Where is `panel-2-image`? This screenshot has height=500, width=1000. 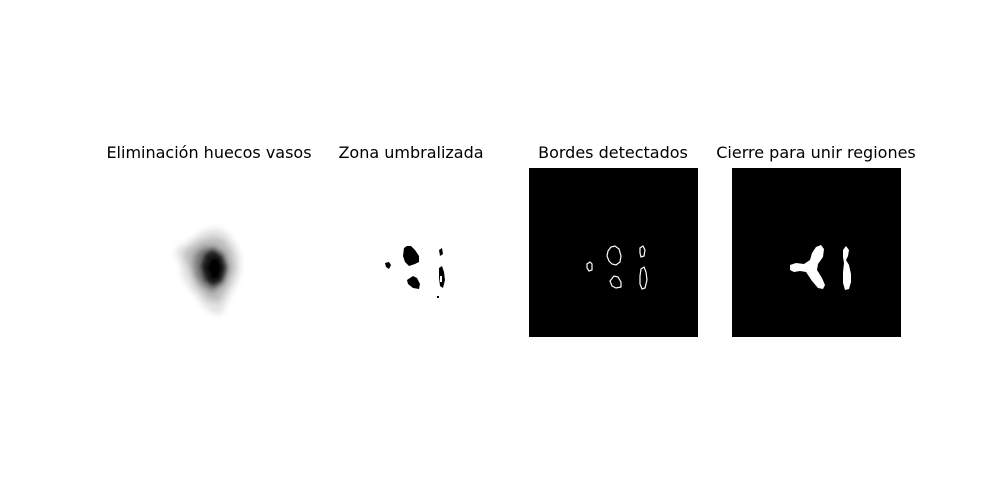
panel-2-image is located at coordinates (411, 252).